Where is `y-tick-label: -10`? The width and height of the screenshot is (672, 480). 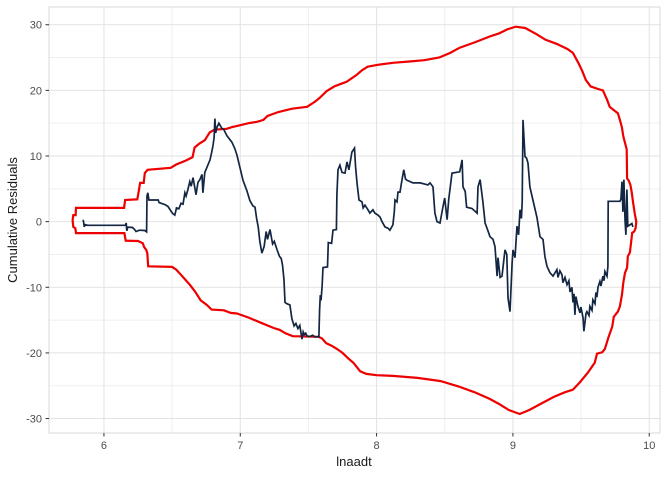
y-tick-label: -10 is located at coordinates (34, 288).